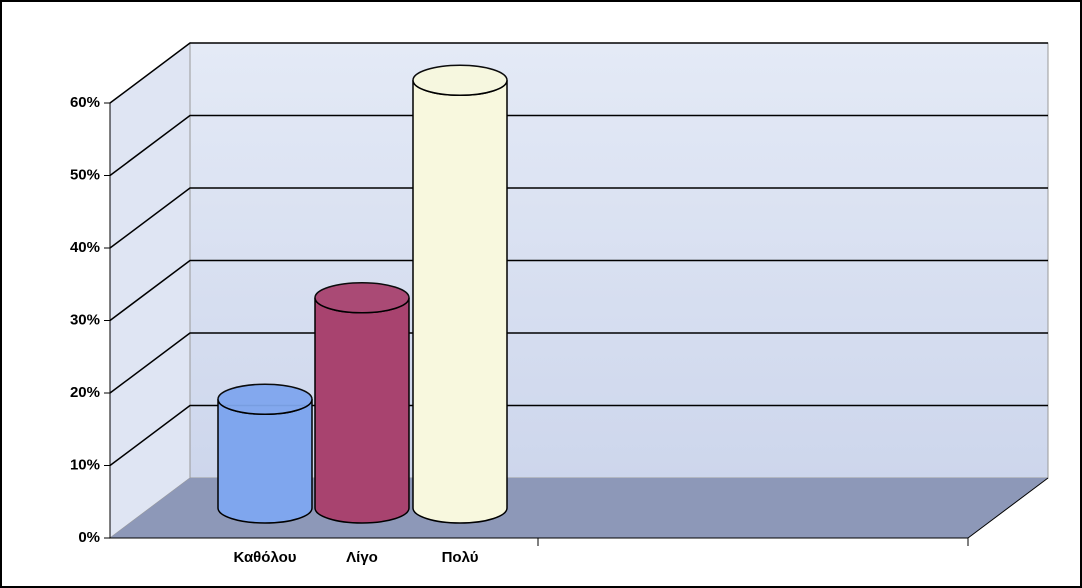 The width and height of the screenshot is (1082, 588). Describe the element at coordinates (264, 557) in the screenshot. I see `x-tick-label: Καθόλου` at that location.